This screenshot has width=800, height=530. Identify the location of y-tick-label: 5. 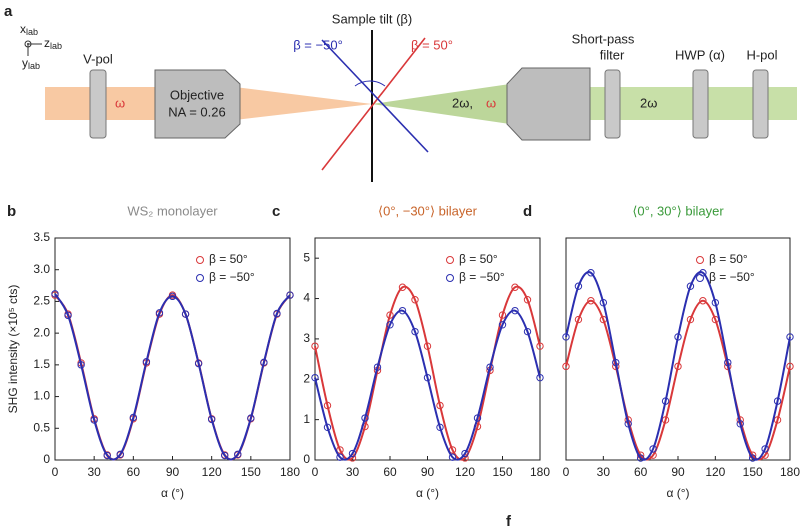
(306, 257).